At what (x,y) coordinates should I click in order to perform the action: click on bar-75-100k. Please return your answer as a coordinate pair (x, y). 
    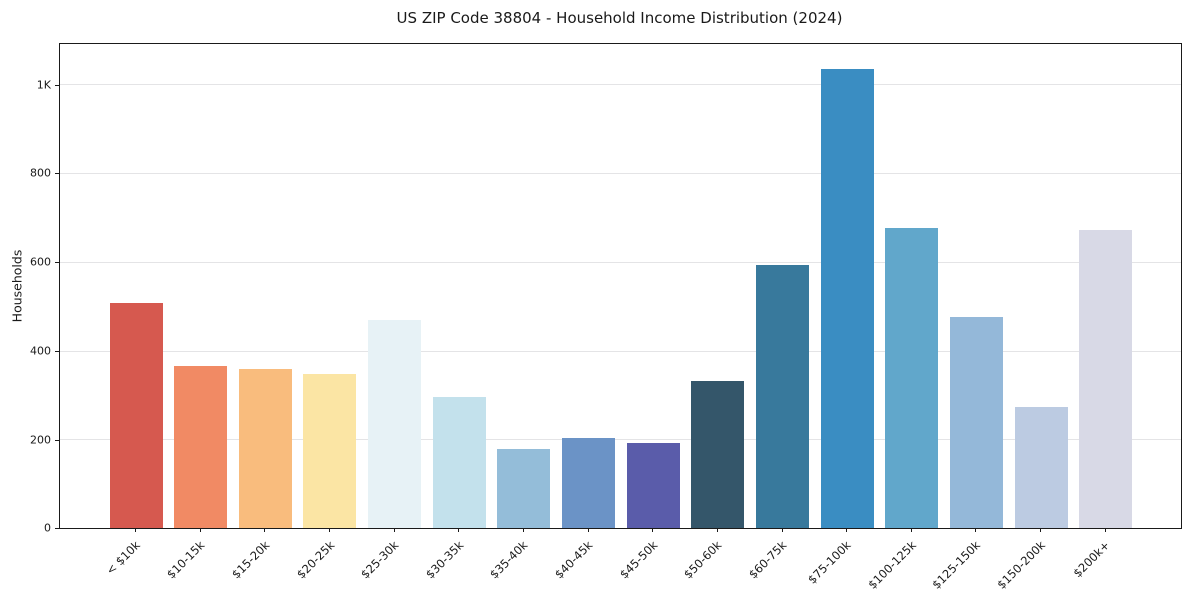
    Looking at the image, I should click on (847, 298).